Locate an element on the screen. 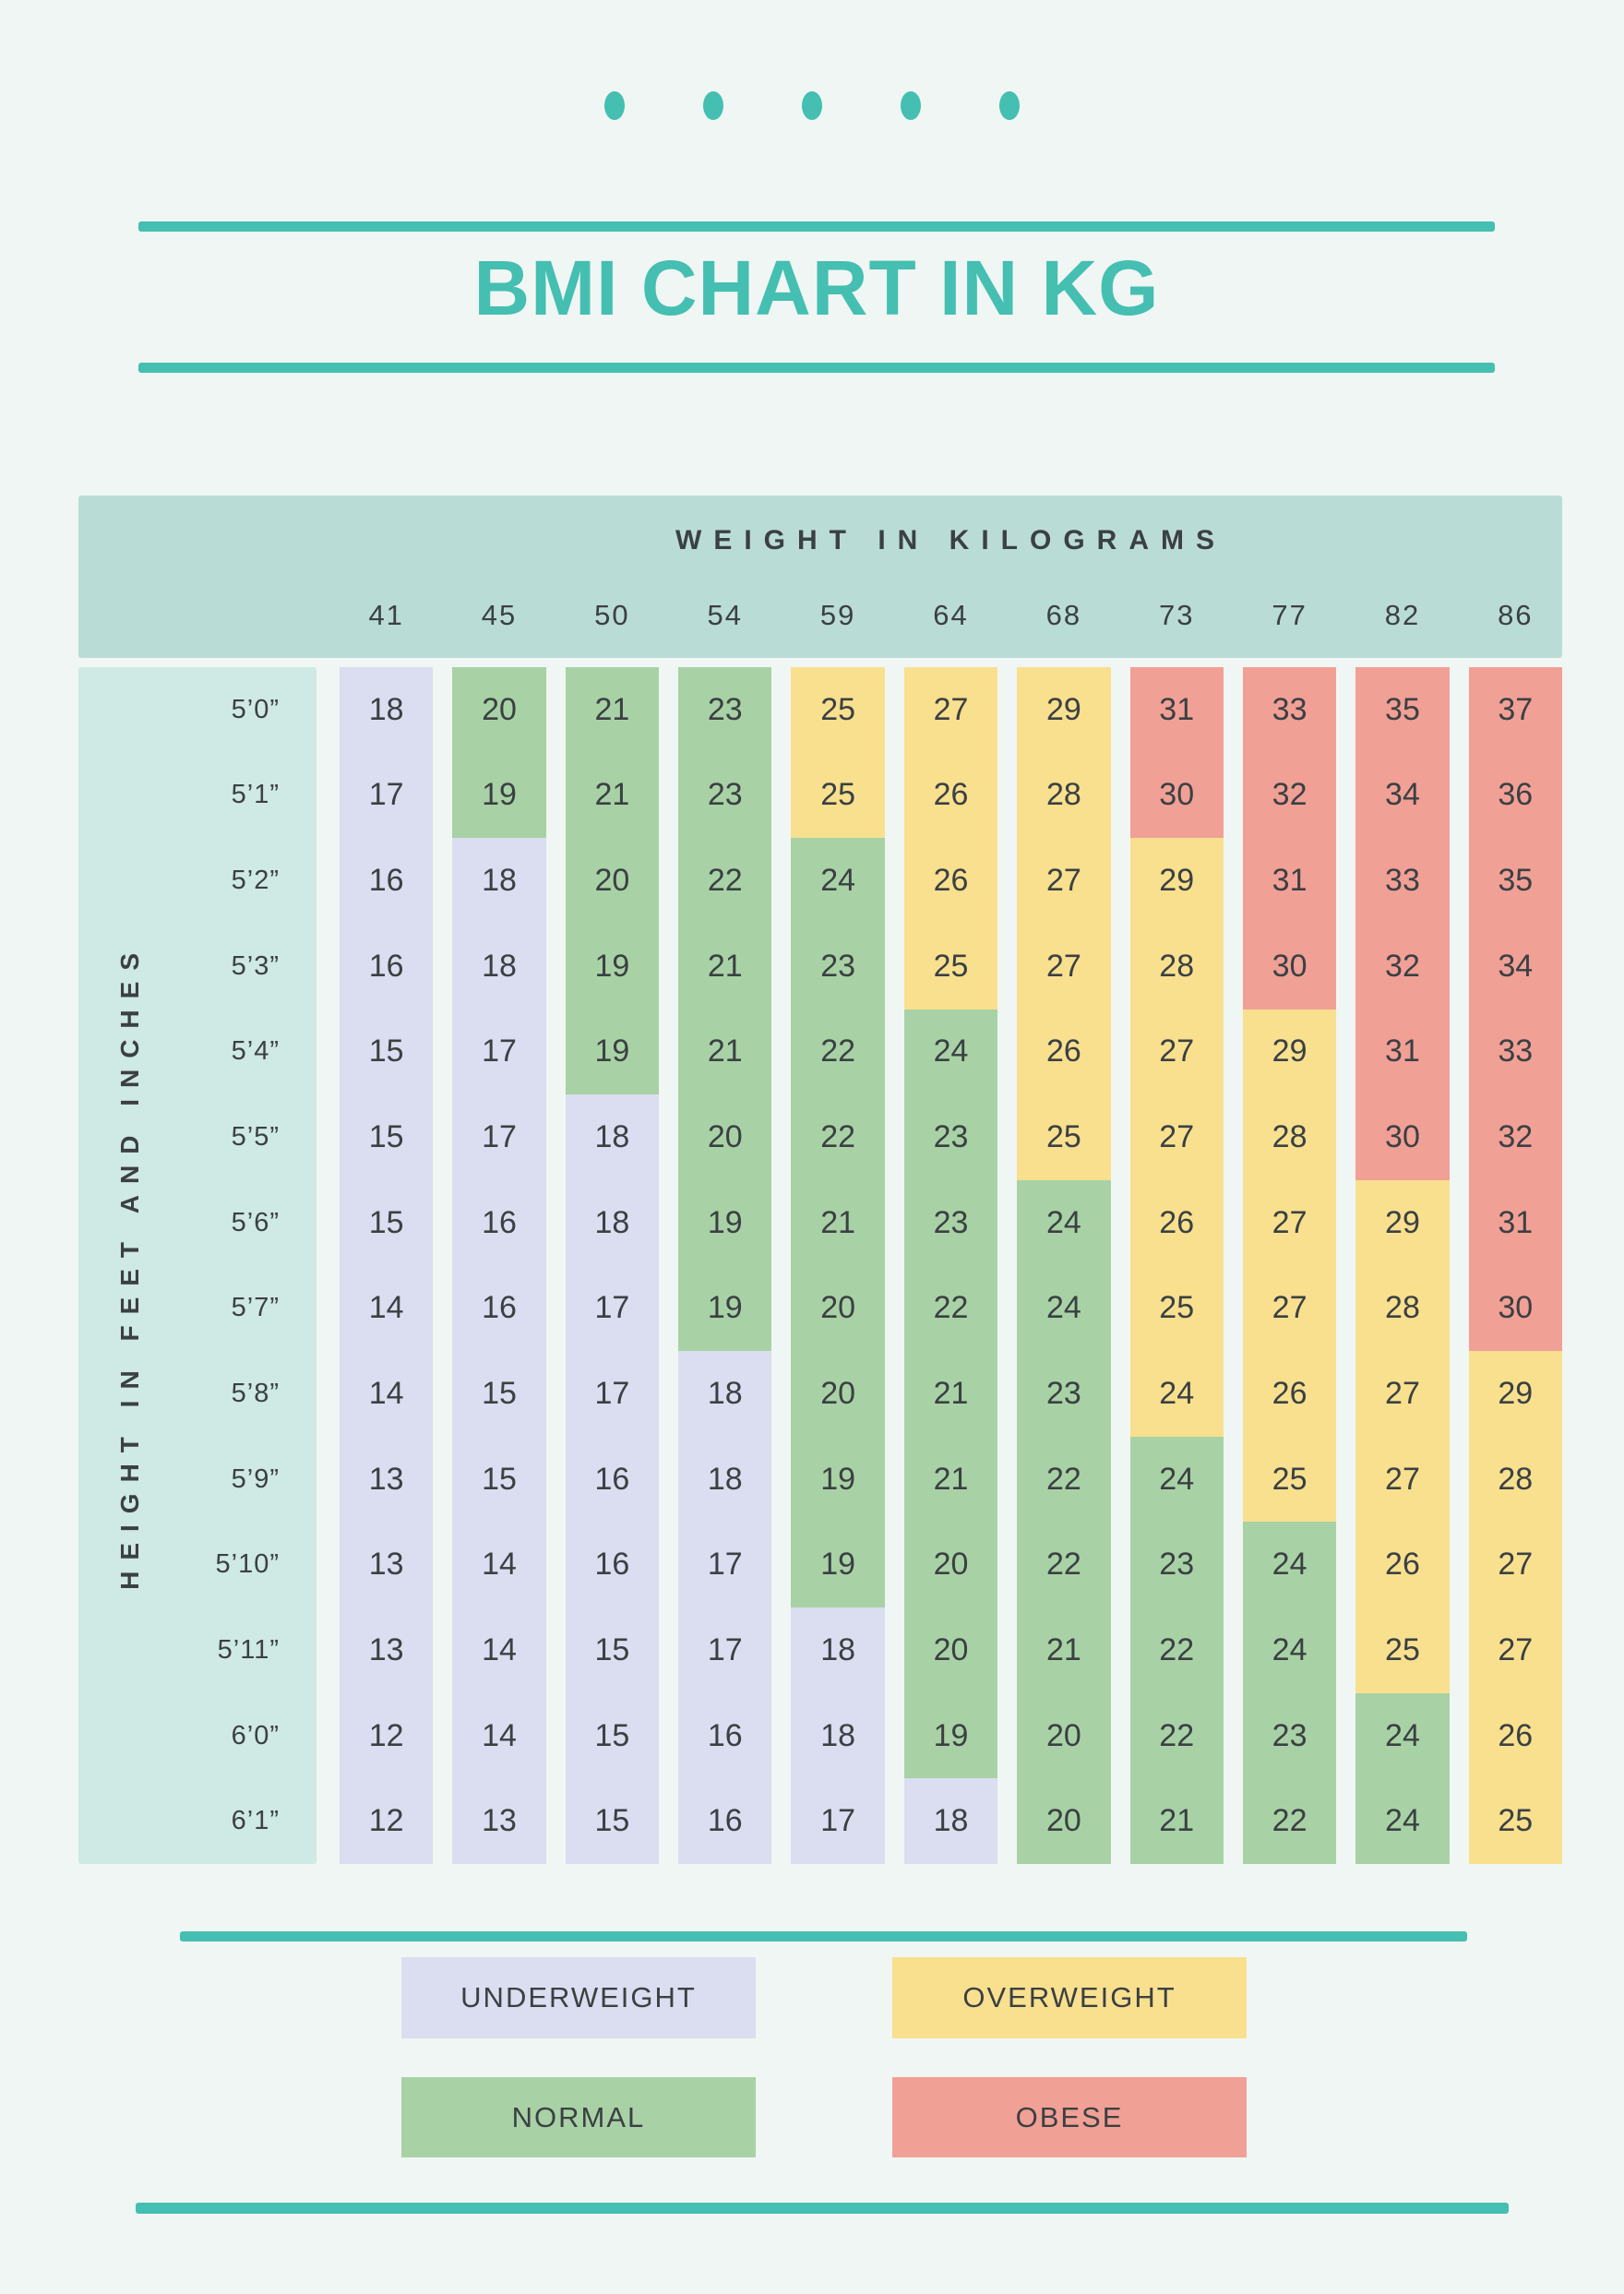 The width and height of the screenshot is (1624, 2294). bmi-cell: 36 is located at coordinates (1515, 795).